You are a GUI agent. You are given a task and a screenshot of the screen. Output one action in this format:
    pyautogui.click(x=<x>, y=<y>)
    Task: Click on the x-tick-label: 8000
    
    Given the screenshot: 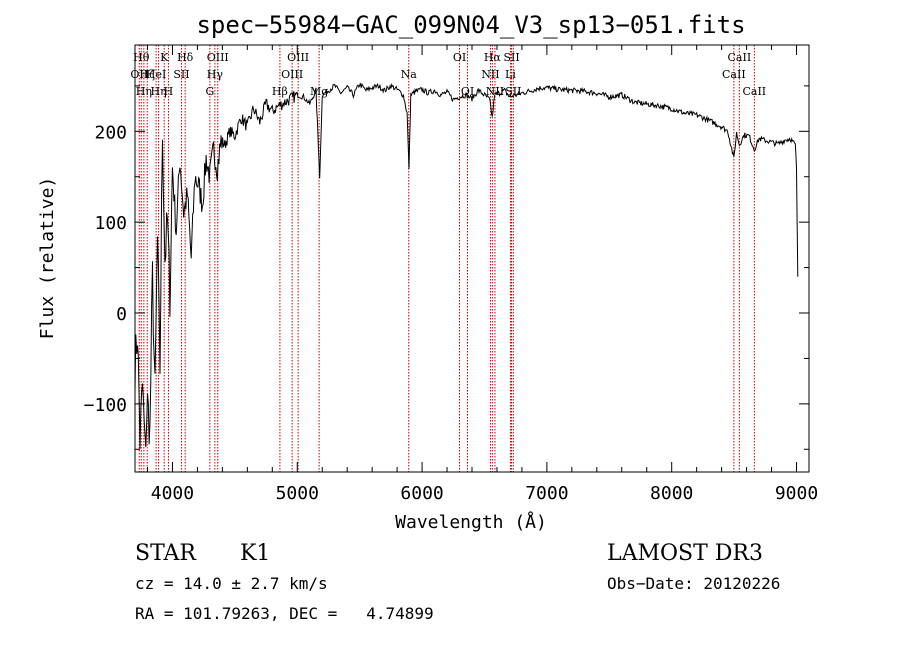 What is the action you would take?
    pyautogui.click(x=671, y=493)
    